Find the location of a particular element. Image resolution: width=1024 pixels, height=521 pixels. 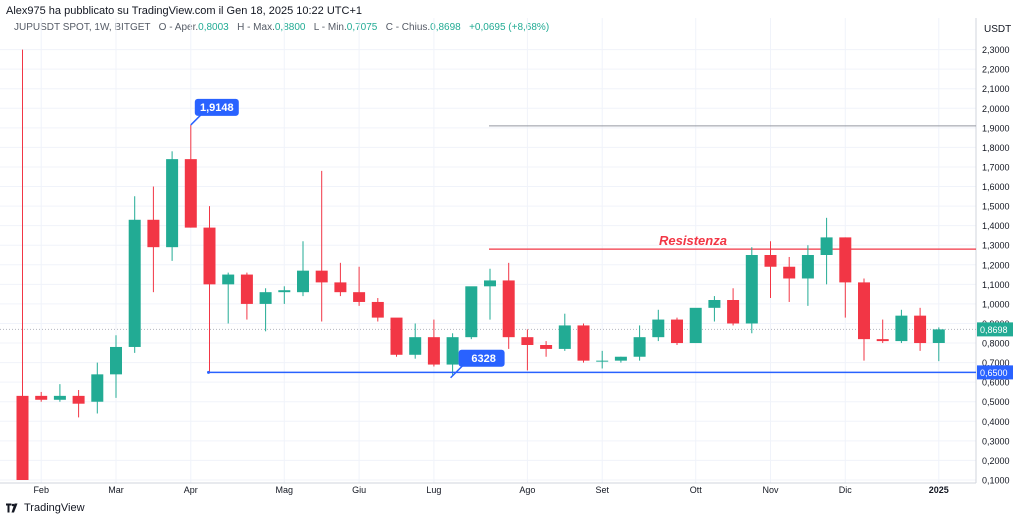

last-price-tag-label: 0,8698 is located at coordinates (994, 330).